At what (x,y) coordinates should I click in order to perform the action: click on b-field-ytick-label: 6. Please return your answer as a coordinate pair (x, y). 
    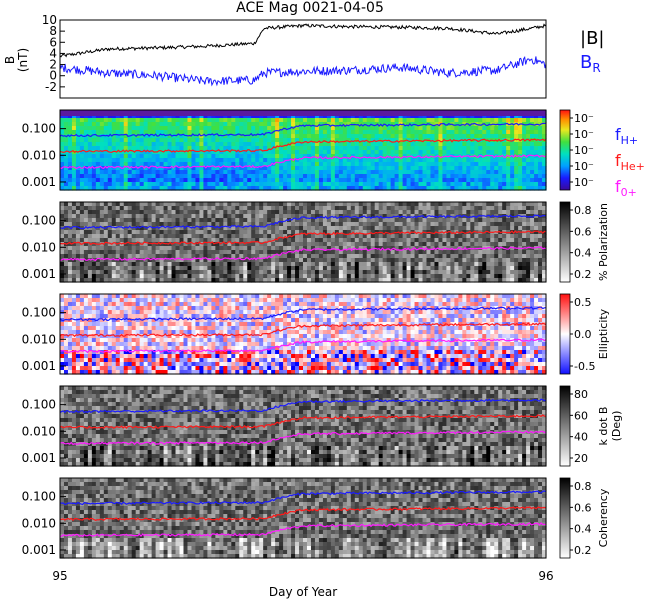
    Looking at the image, I should click on (53, 42).